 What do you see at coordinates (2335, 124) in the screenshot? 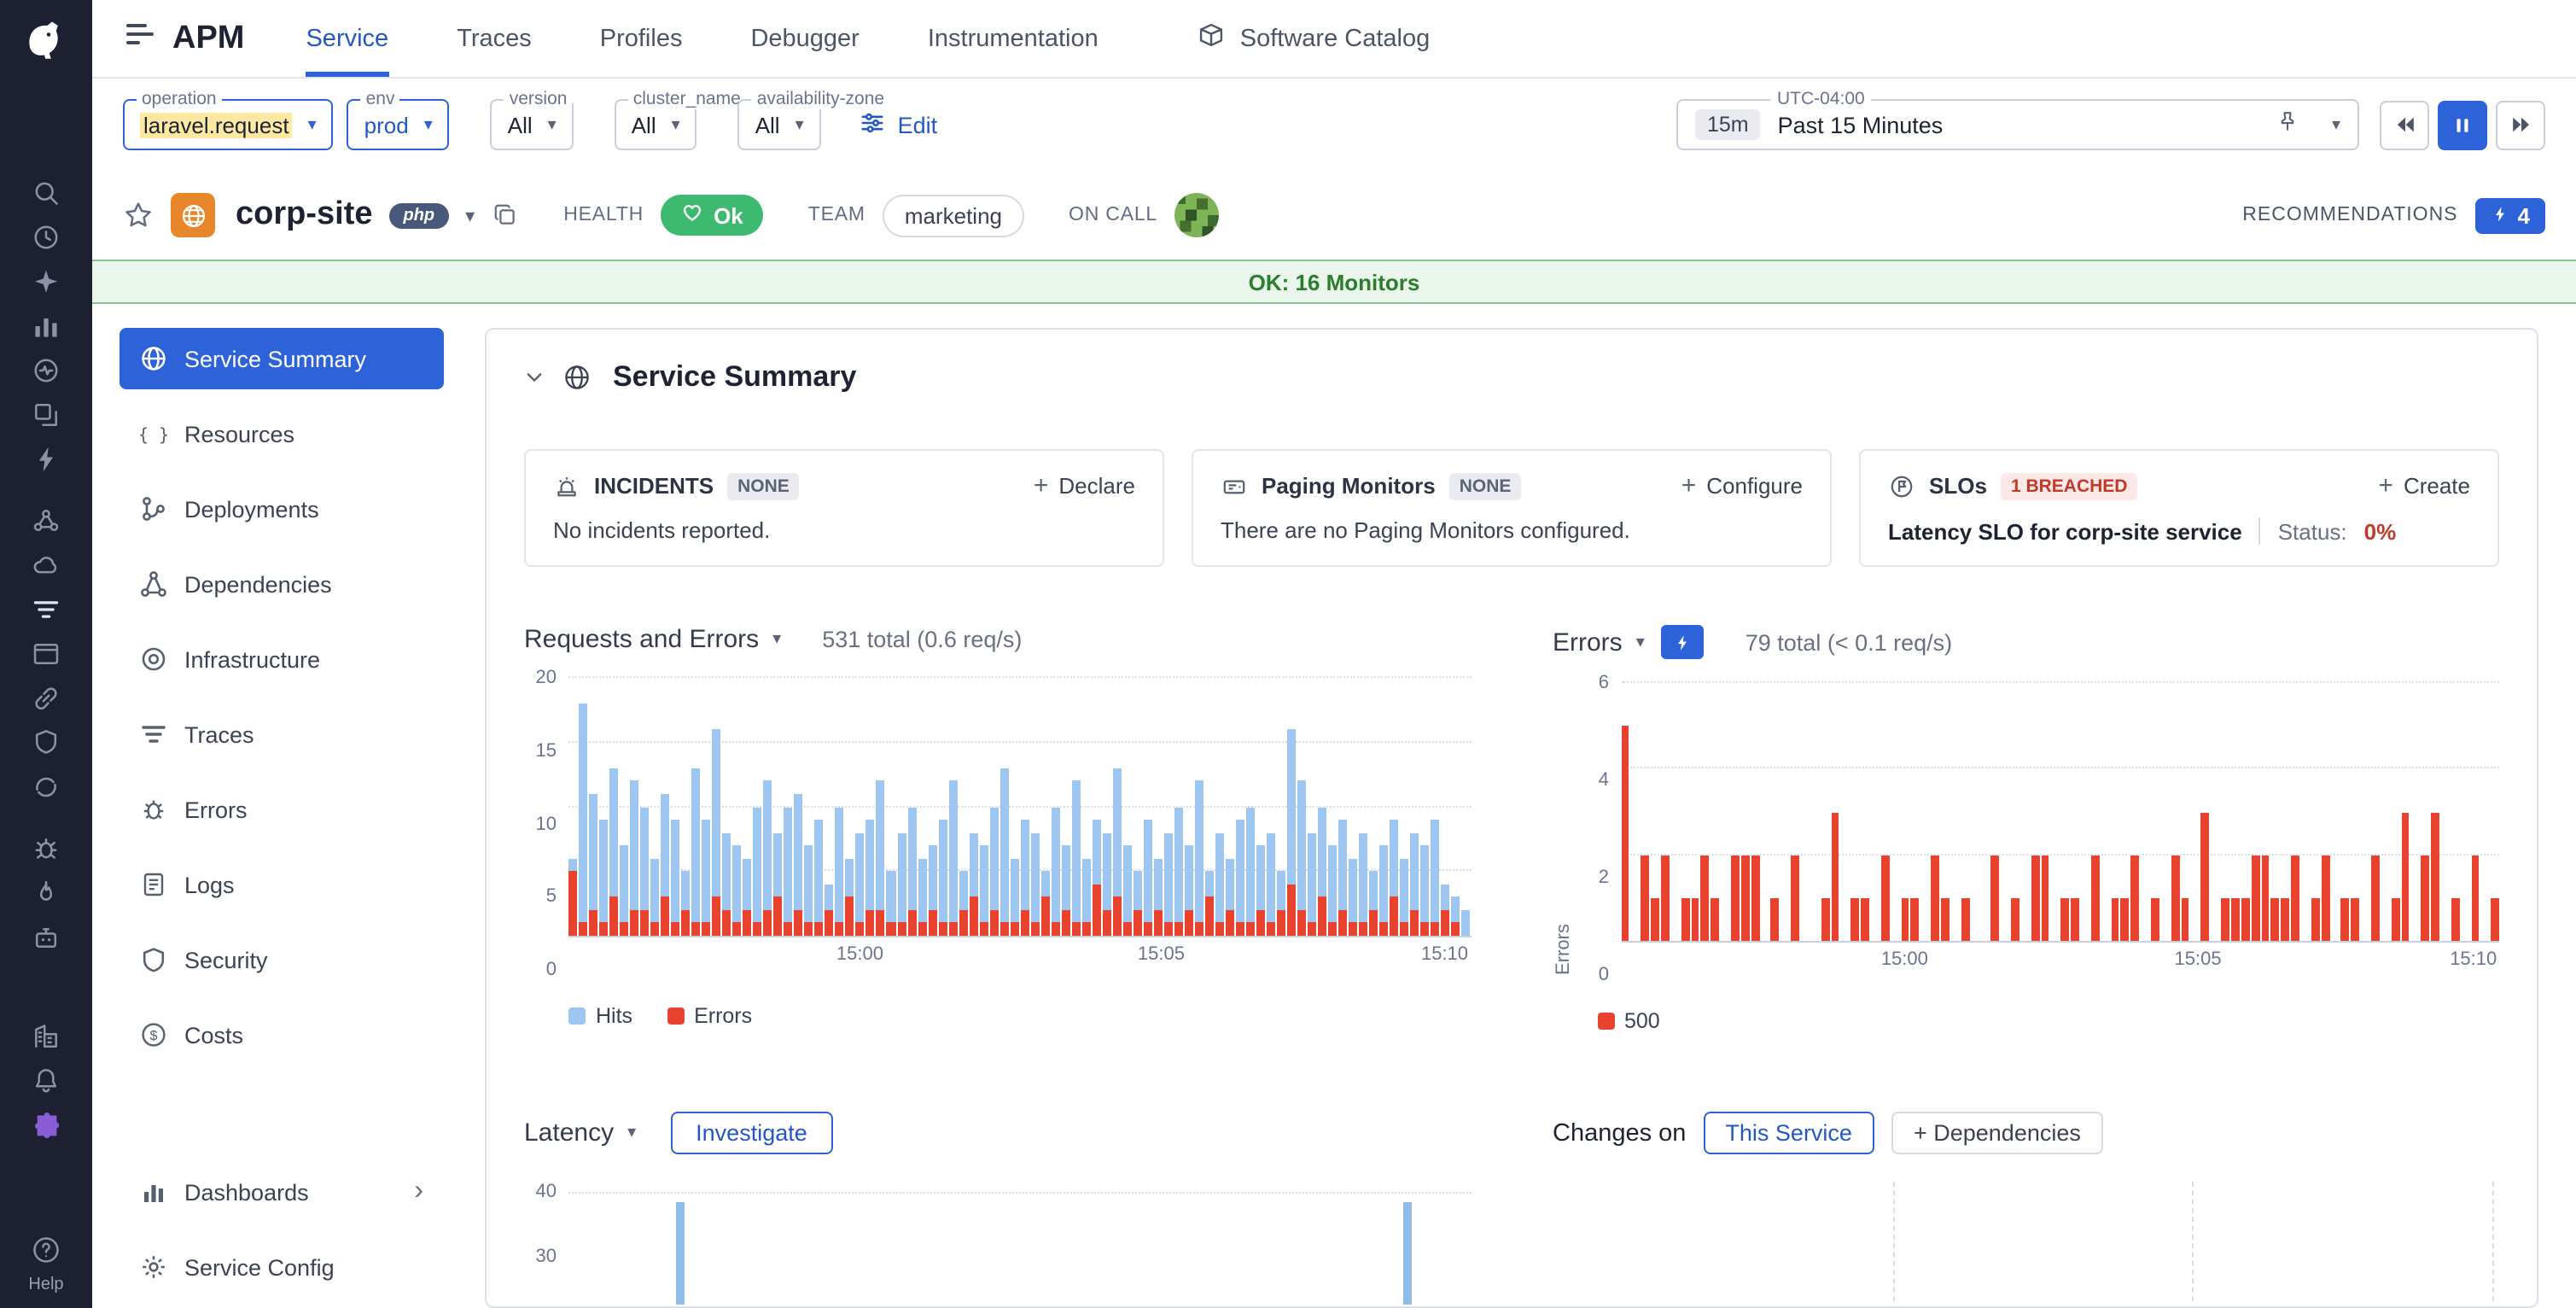
I see `chevron-down-icon: ▾` at bounding box center [2335, 124].